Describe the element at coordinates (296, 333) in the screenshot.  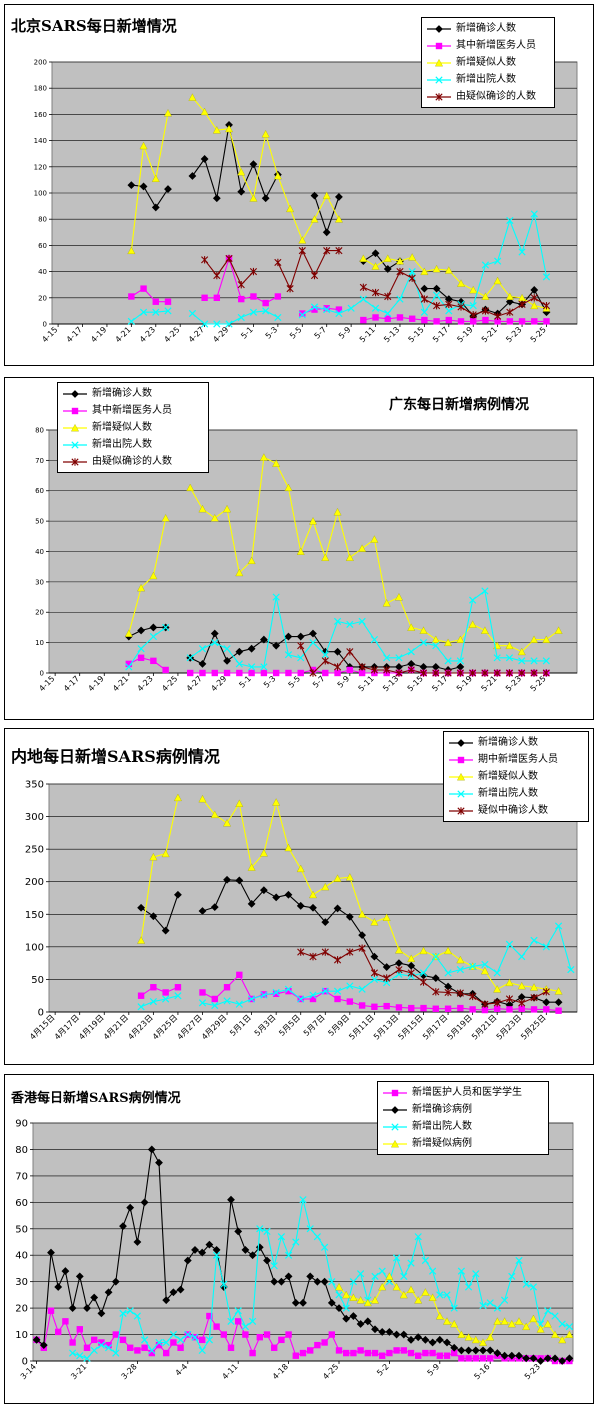
I see `x-tick-label: 5-5` at that location.